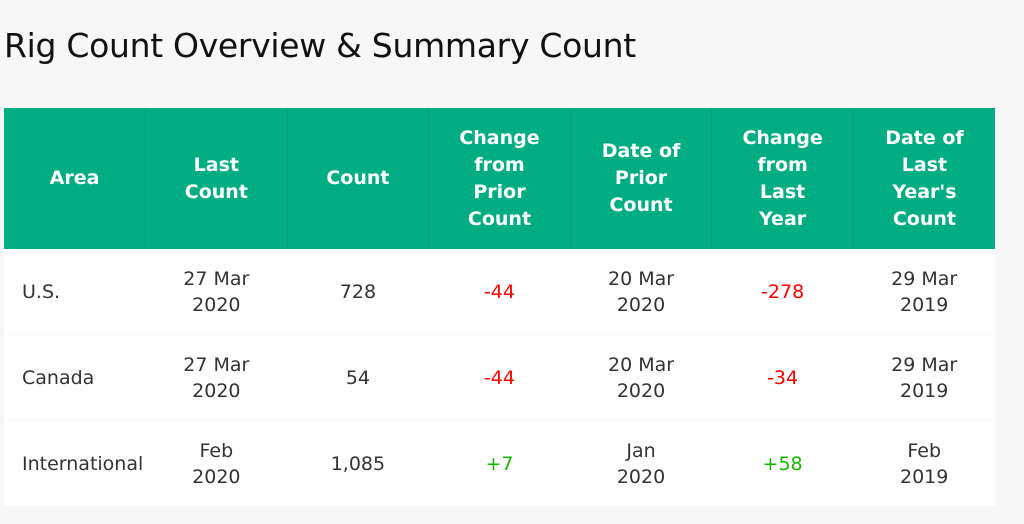 This screenshot has width=1024, height=524. I want to click on cell-area: U.S., so click(41, 291).